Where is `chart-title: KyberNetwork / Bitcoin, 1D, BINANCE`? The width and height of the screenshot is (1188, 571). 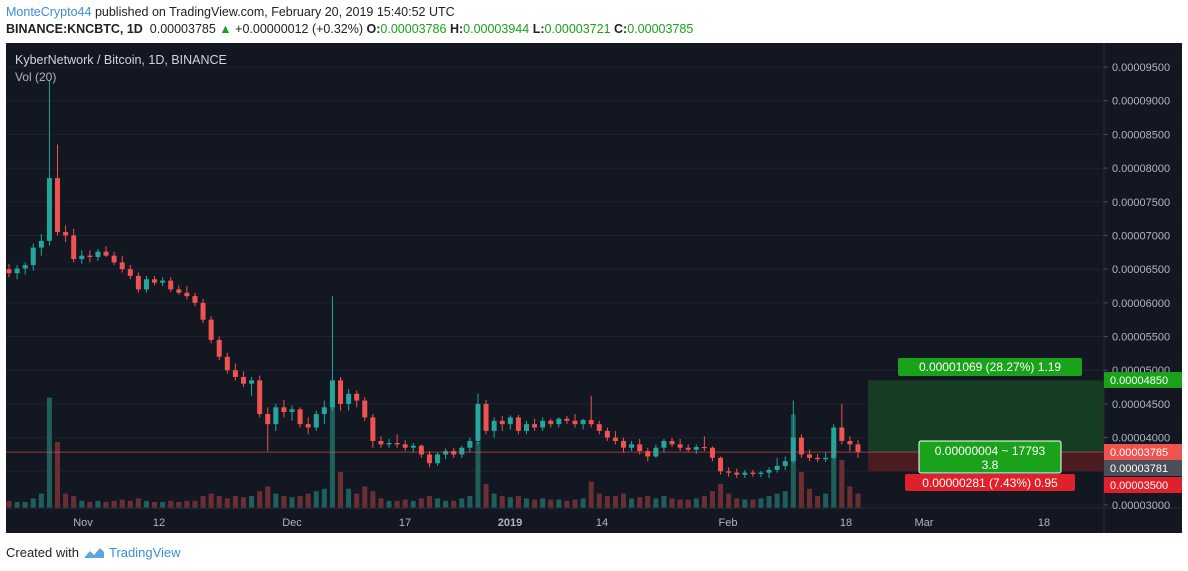
chart-title: KyberNetwork / Bitcoin, 1D, BINANCE is located at coordinates (121, 60).